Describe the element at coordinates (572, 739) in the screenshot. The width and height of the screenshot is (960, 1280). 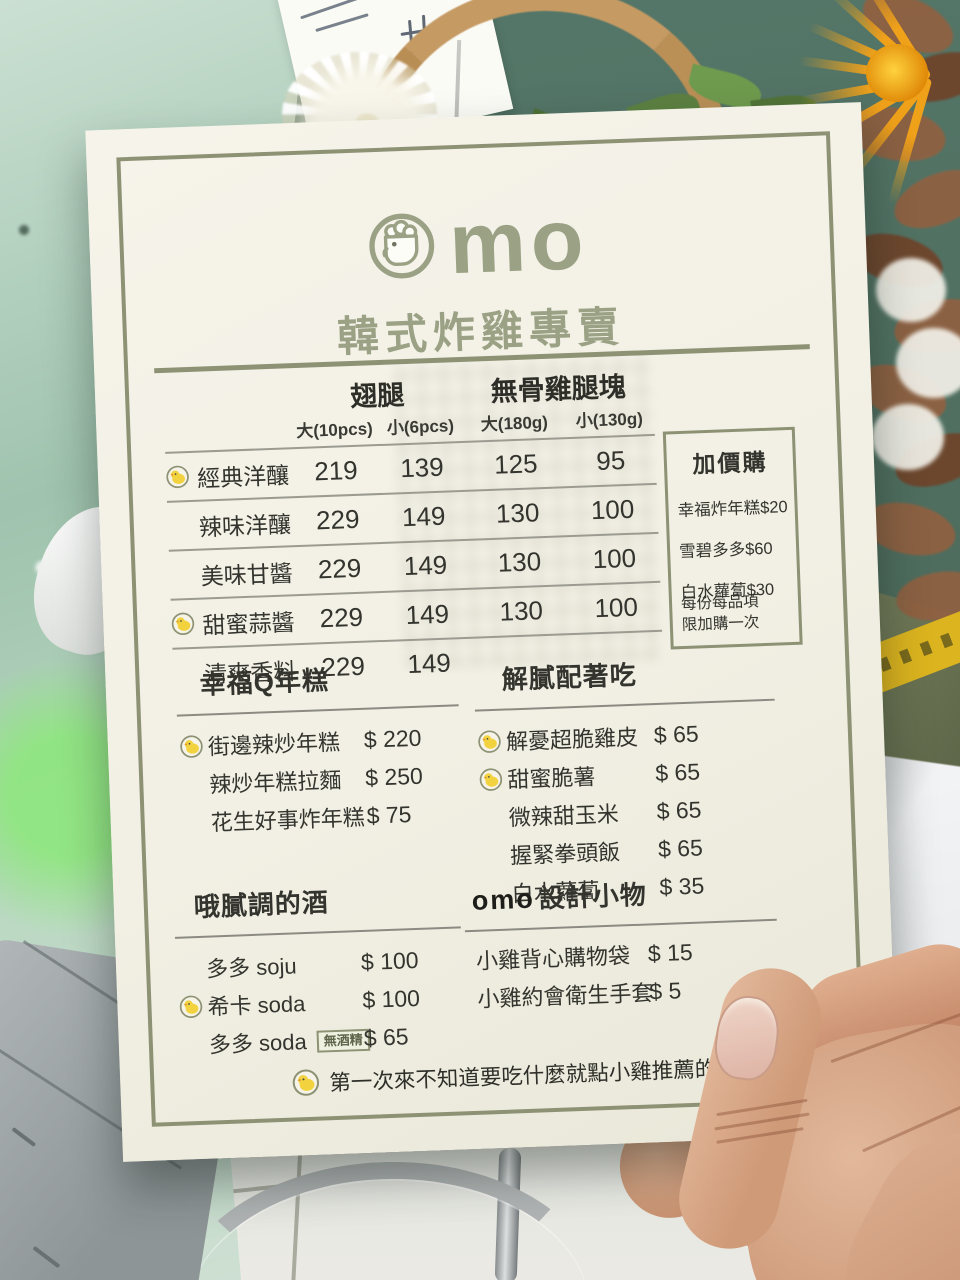
I see `item-name: 解憂超脆雞皮` at that location.